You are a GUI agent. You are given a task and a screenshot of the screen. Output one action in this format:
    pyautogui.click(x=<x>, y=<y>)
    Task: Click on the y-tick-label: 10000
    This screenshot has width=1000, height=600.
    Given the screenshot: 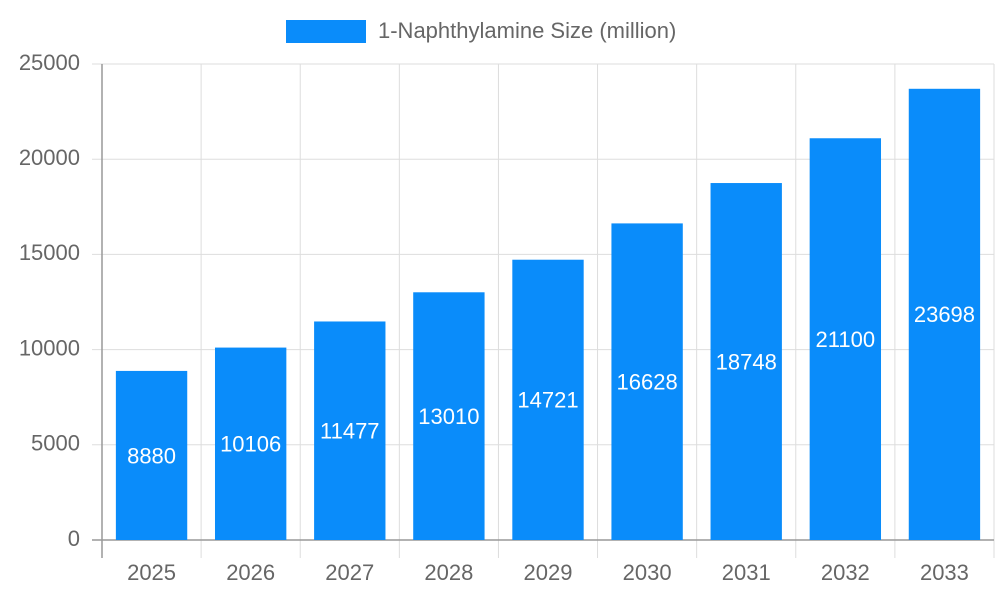 What is the action you would take?
    pyautogui.click(x=49, y=347)
    